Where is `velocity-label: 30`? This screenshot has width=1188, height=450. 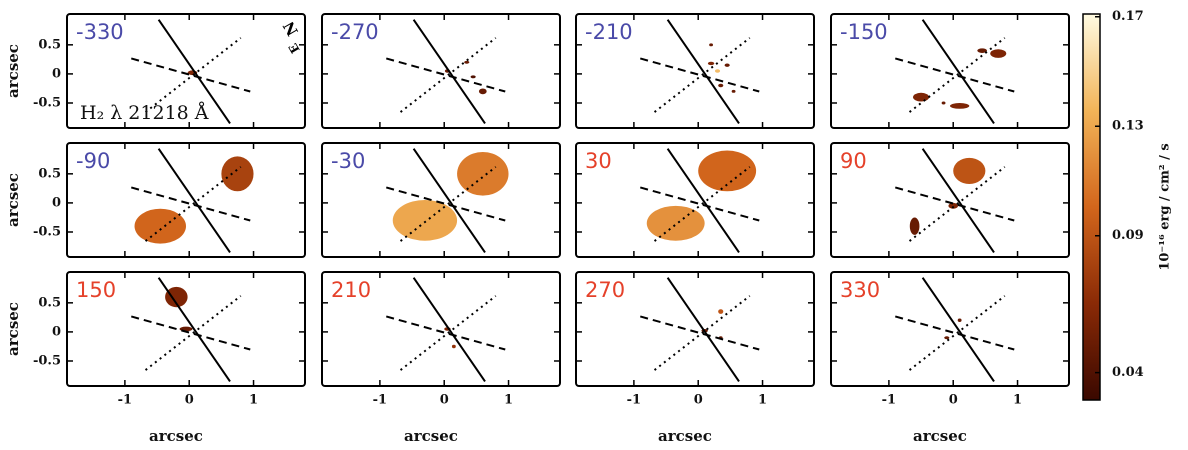 velocity-label: 30 is located at coordinates (598, 161).